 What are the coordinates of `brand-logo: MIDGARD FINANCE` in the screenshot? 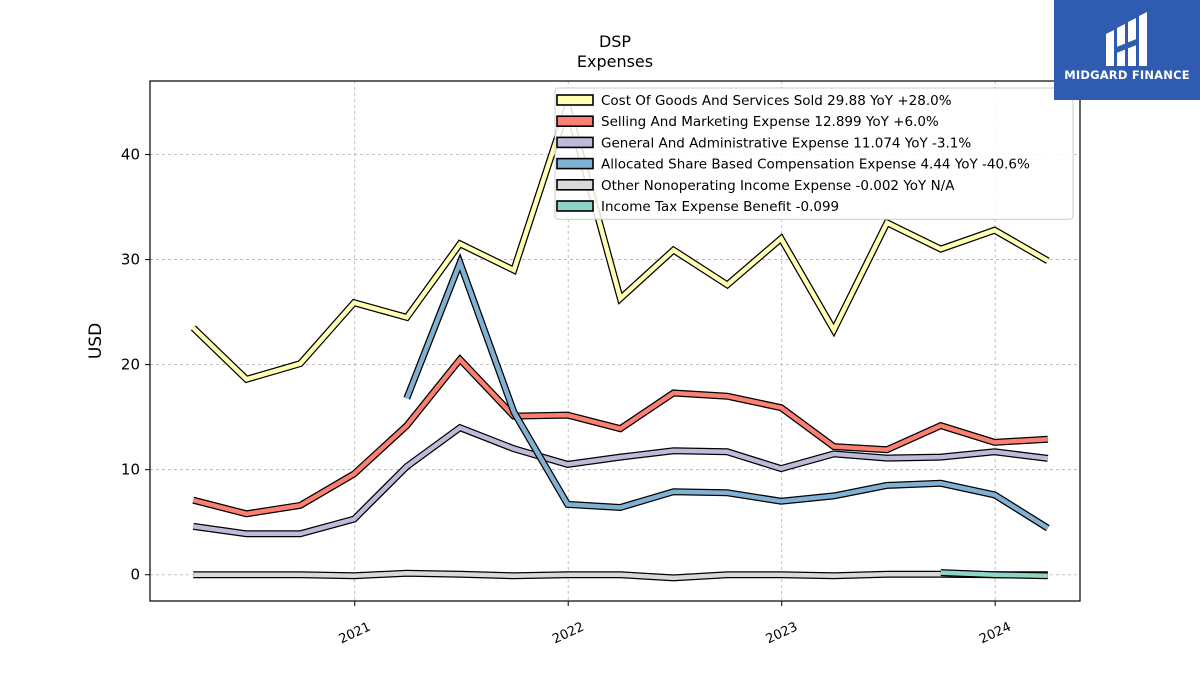 It's located at (1127, 50).